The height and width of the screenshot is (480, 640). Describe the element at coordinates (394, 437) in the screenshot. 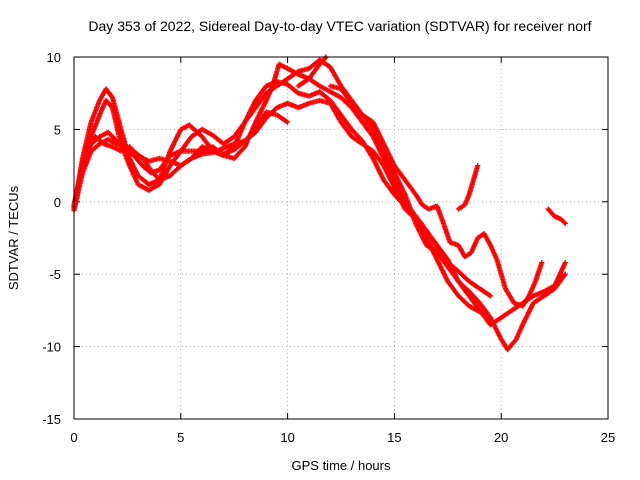

I see `x-tick-label: 15` at that location.